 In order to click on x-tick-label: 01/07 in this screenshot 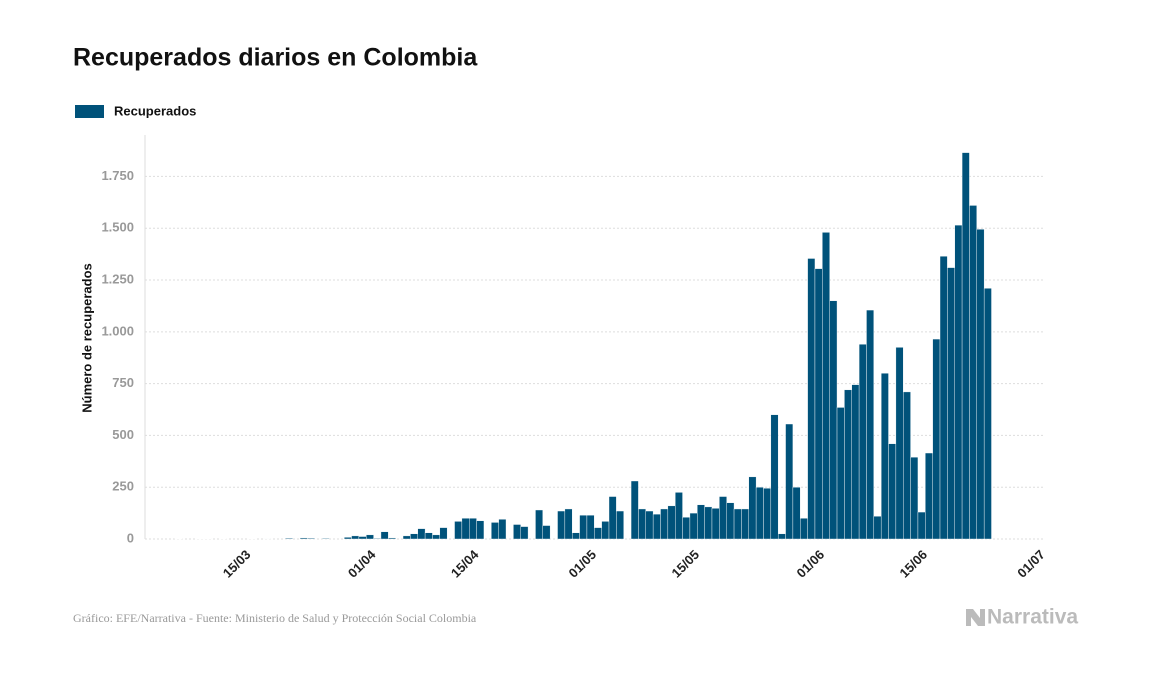, I will do `click(1031, 564)`.